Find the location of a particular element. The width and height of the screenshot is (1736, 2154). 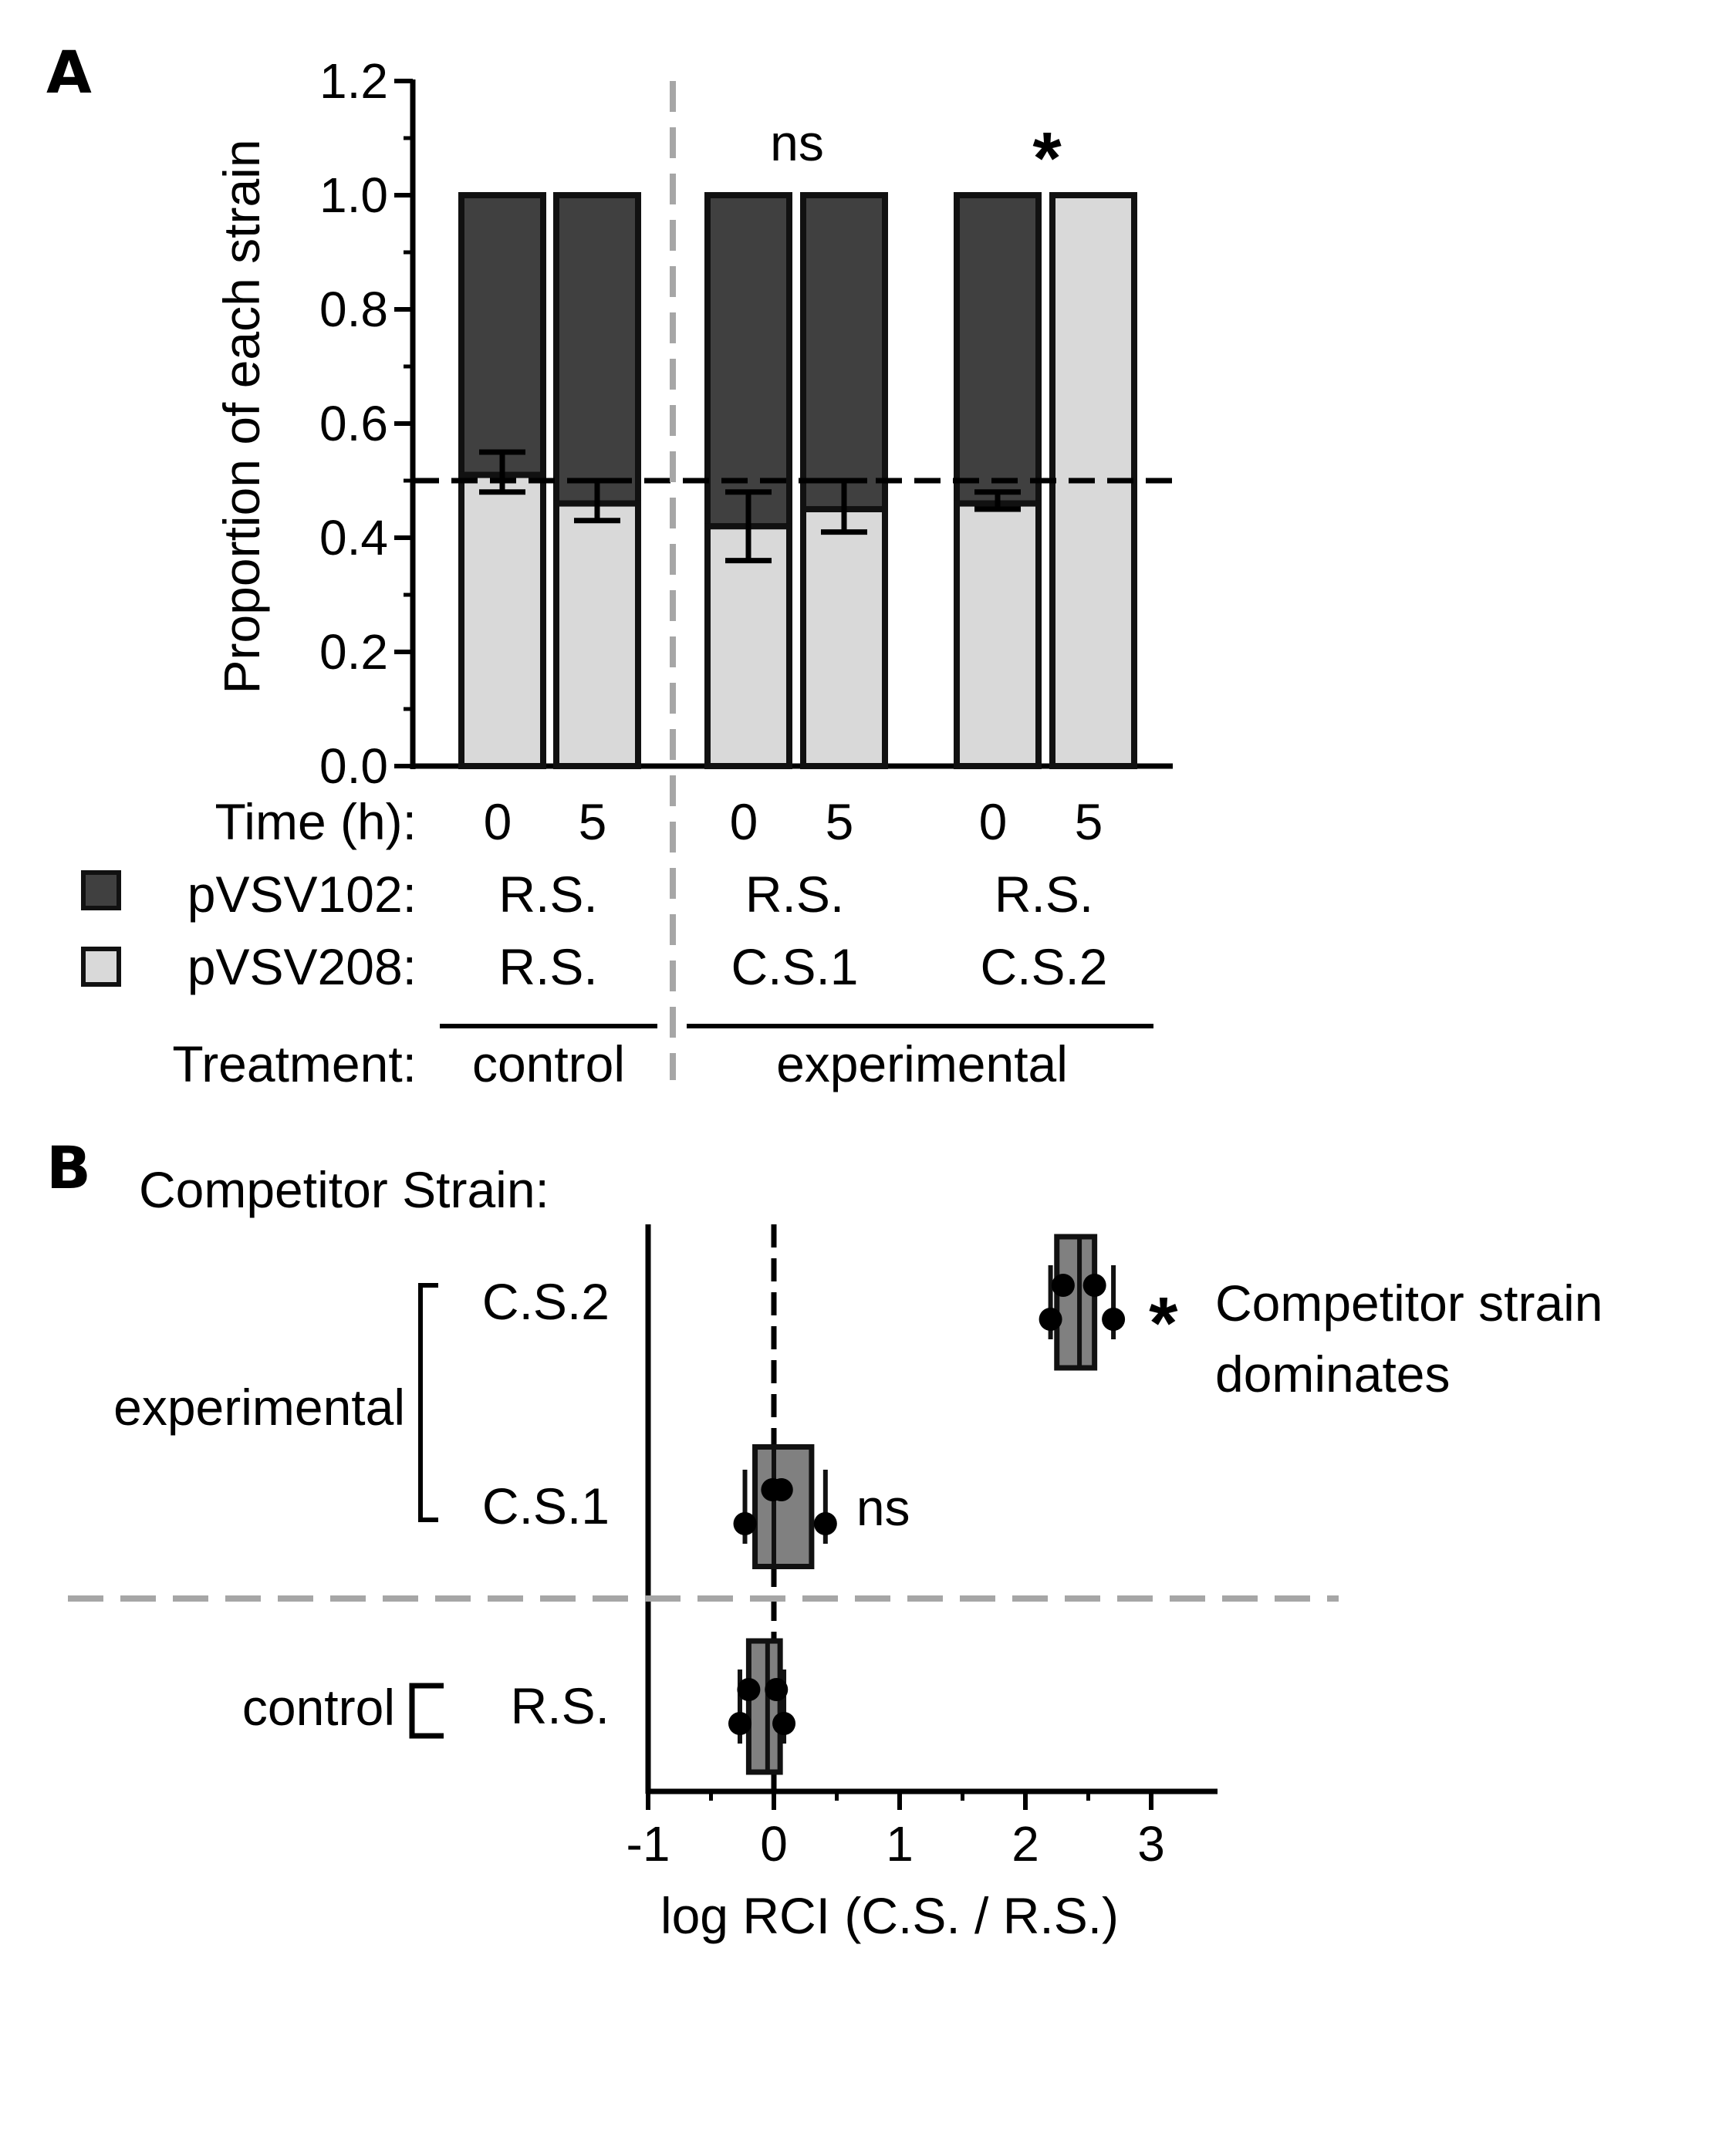

chart-title: Competitor Strain: is located at coordinates (344, 1189).